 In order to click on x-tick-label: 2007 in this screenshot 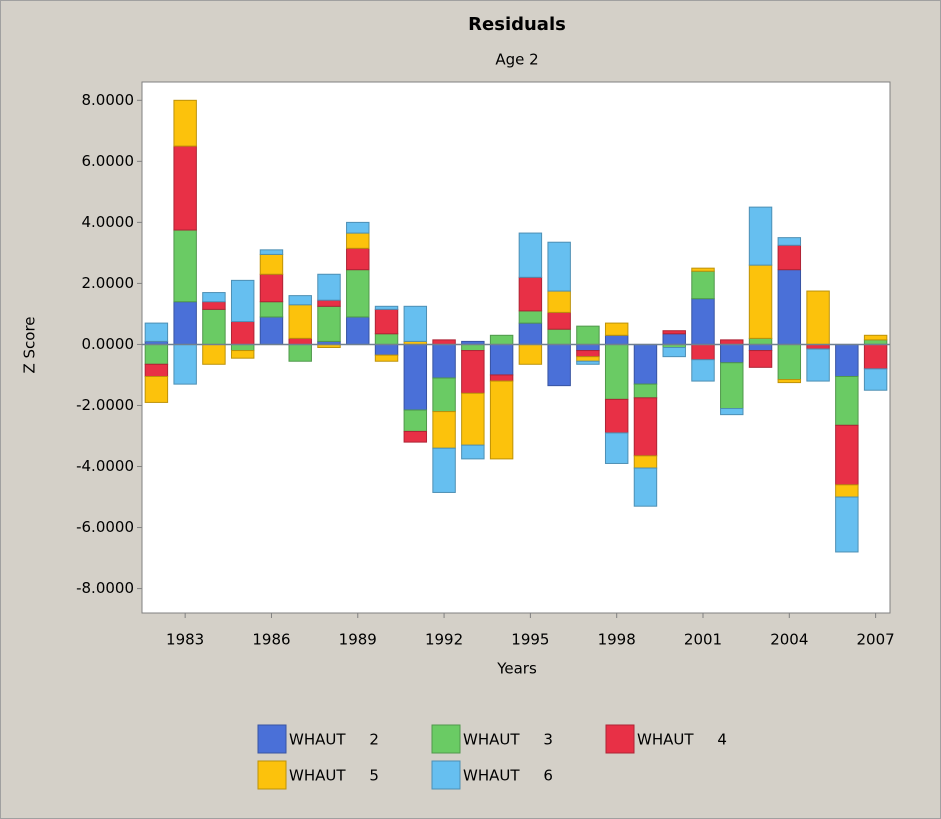, I will do `click(876, 640)`.